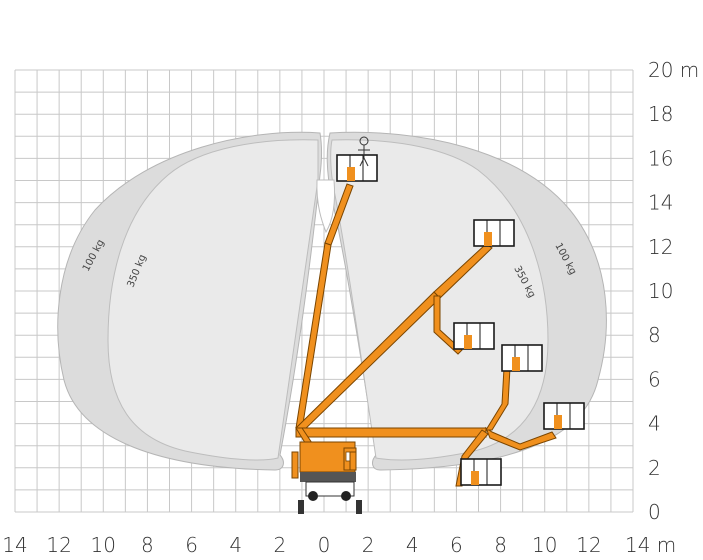  I want to click on y-tick-label: 10, so click(660, 291).